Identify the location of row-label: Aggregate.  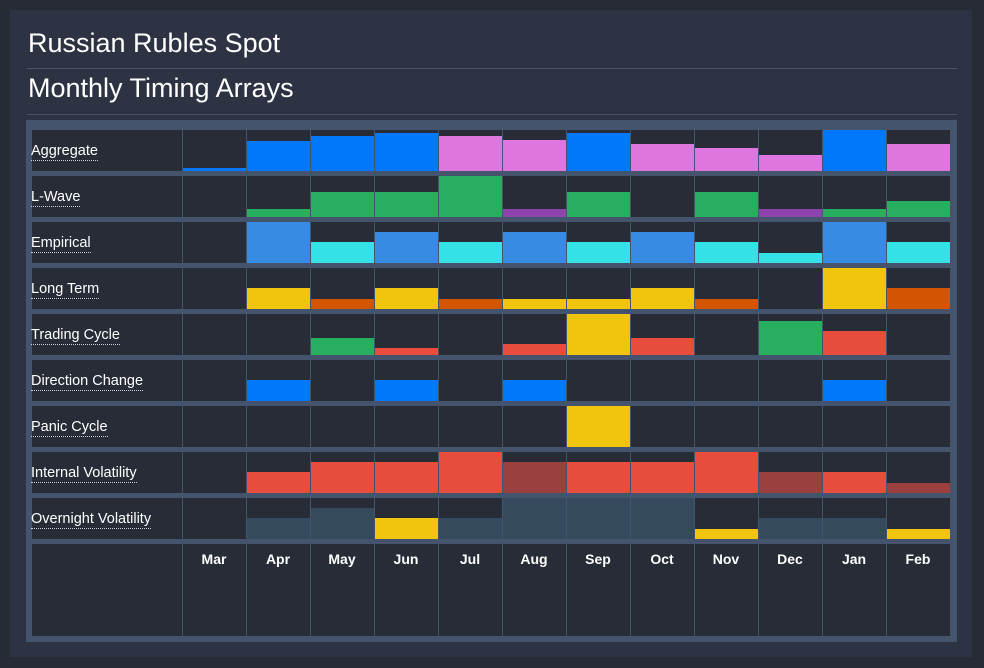
(64, 152).